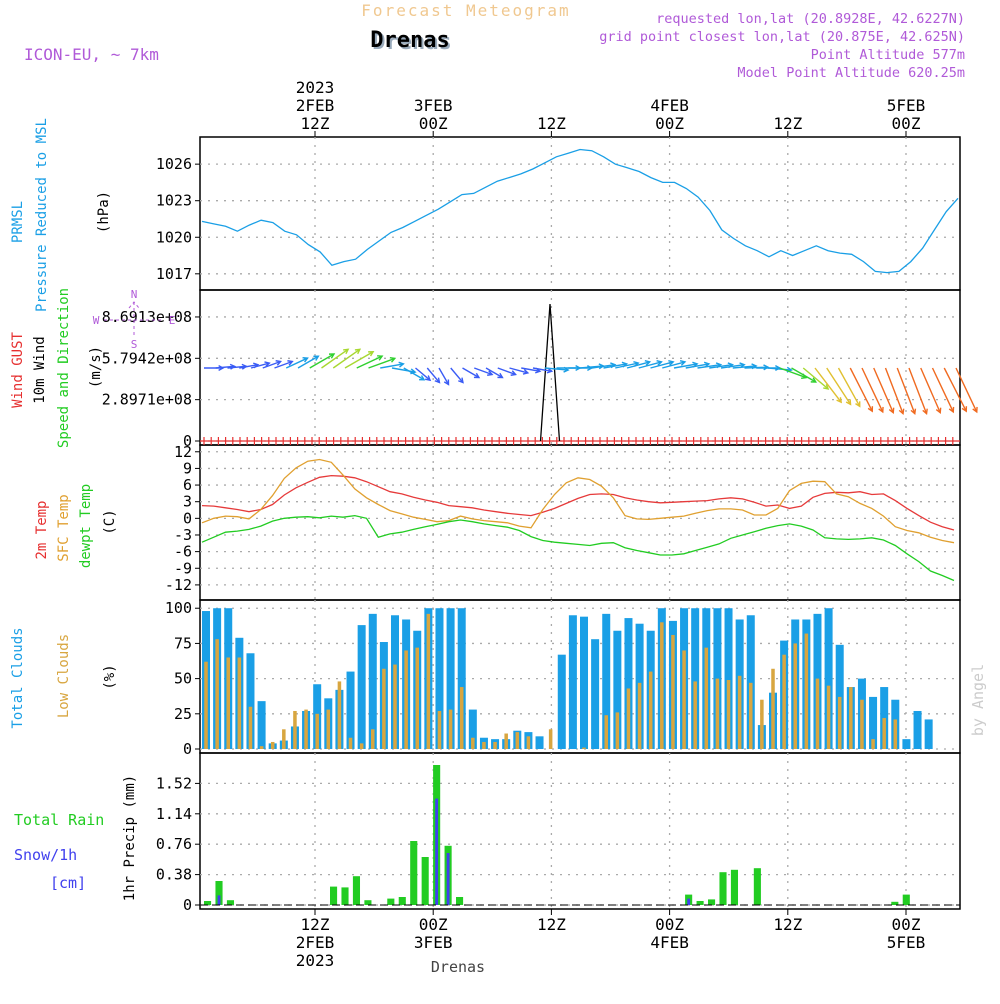 The height and width of the screenshot is (1004, 1000). What do you see at coordinates (147, 358) in the screenshot?
I see `y-tick-label: 5.7942e+08` at bounding box center [147, 358].